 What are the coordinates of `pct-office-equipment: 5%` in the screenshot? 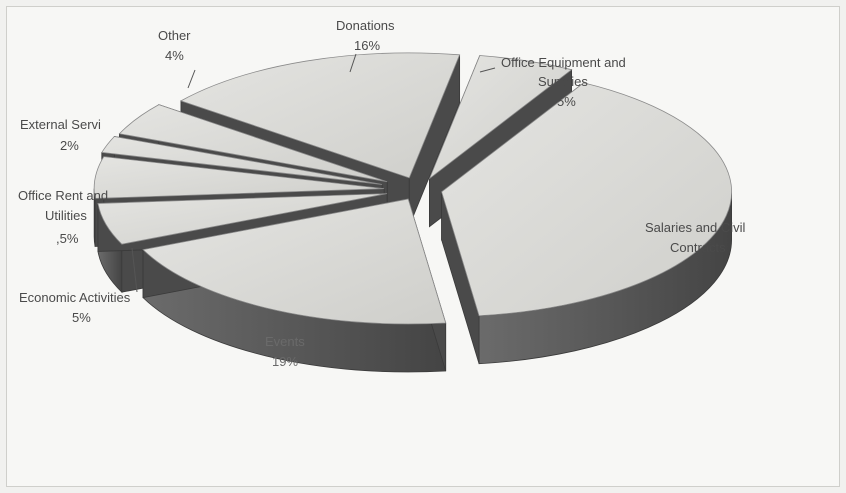 It's located at (566, 101).